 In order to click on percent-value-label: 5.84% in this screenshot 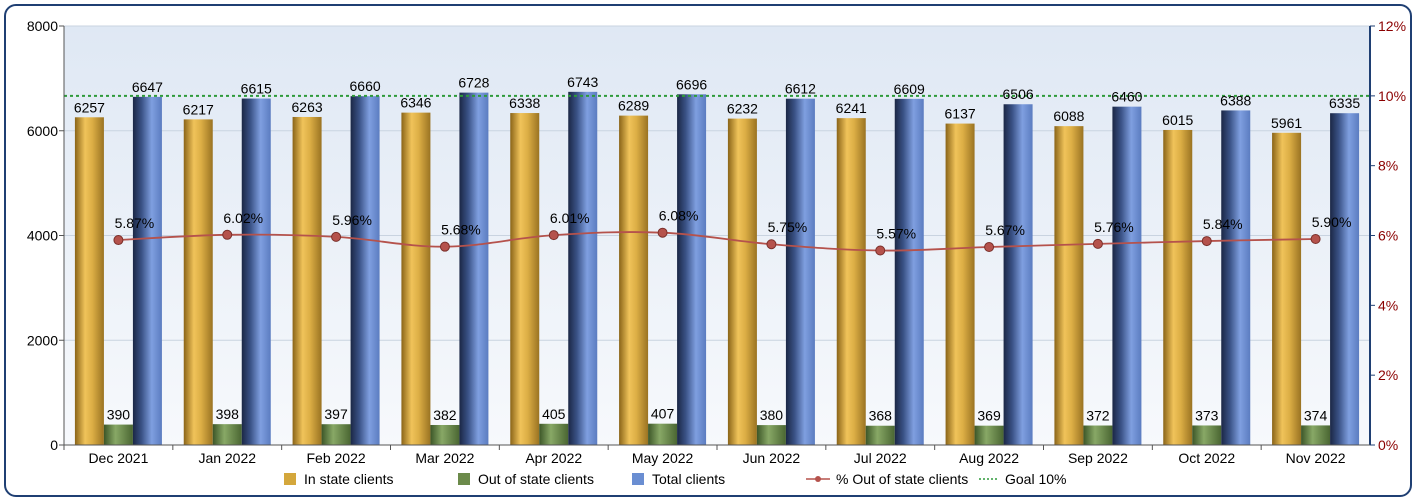, I will do `click(1223, 224)`.